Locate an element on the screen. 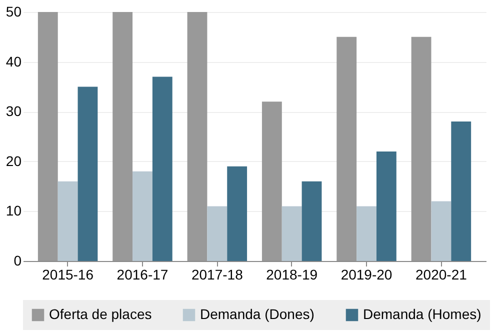  y-tick-label: 50 is located at coordinates (14, 12).